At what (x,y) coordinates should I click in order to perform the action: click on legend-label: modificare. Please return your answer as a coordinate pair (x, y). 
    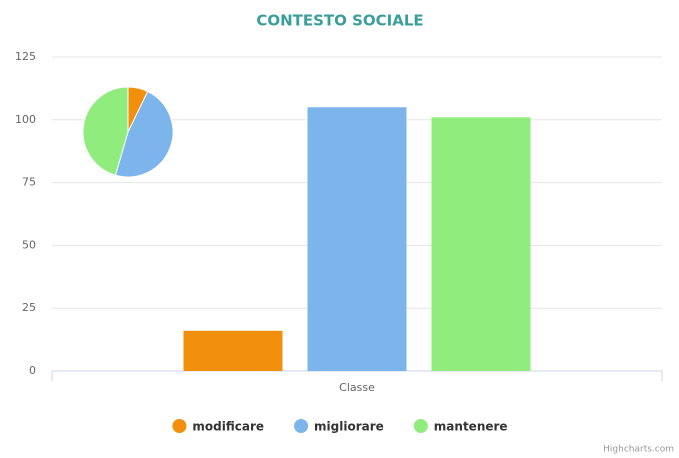
    Looking at the image, I should click on (228, 427).